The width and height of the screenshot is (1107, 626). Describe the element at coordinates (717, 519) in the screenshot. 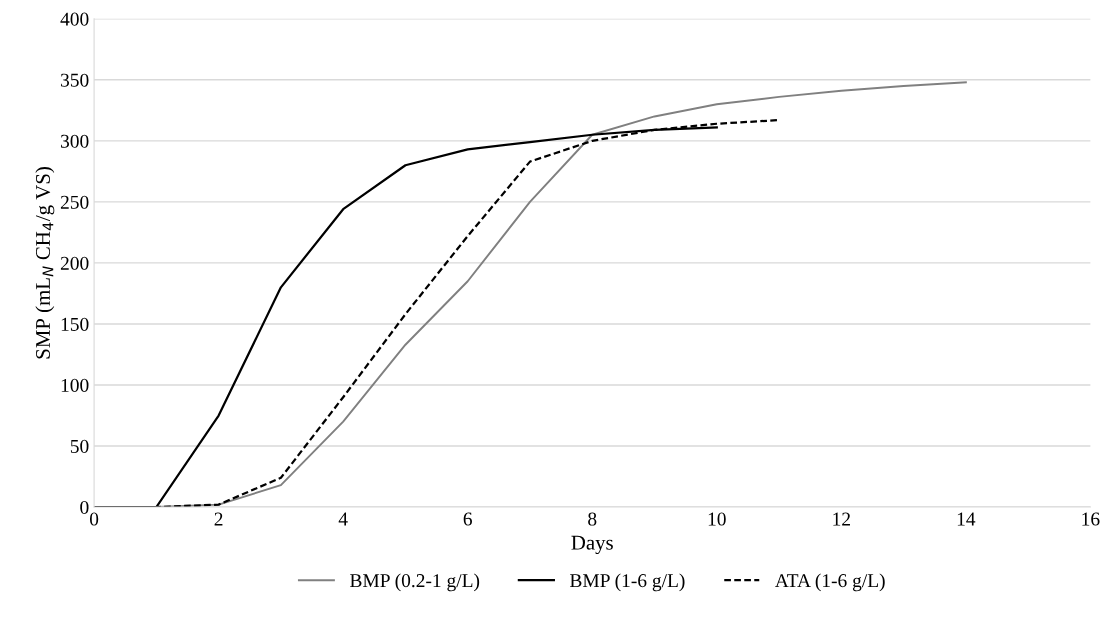

I see `x-tick-label: 10` at that location.